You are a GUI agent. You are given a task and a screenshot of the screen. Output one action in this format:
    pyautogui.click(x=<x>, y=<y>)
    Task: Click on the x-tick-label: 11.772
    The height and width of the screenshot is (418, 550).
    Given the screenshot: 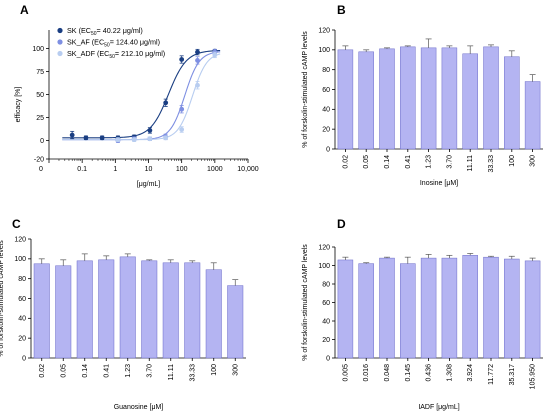 What is the action you would take?
    pyautogui.click(x=491, y=374)
    